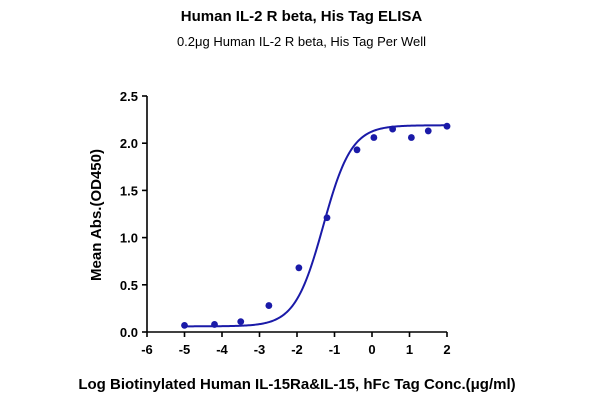  What do you see at coordinates (147, 349) in the screenshot?
I see `x-tick-label: -6` at bounding box center [147, 349].